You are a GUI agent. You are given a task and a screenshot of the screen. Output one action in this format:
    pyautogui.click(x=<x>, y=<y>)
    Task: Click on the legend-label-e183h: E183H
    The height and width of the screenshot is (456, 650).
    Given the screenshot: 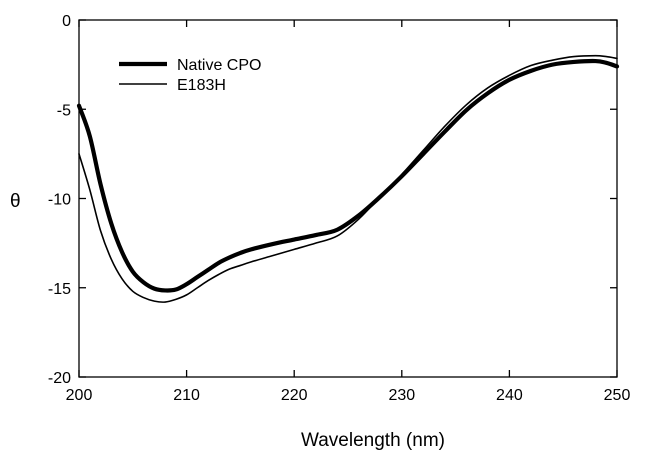 What is the action you would take?
    pyautogui.click(x=201, y=85)
    